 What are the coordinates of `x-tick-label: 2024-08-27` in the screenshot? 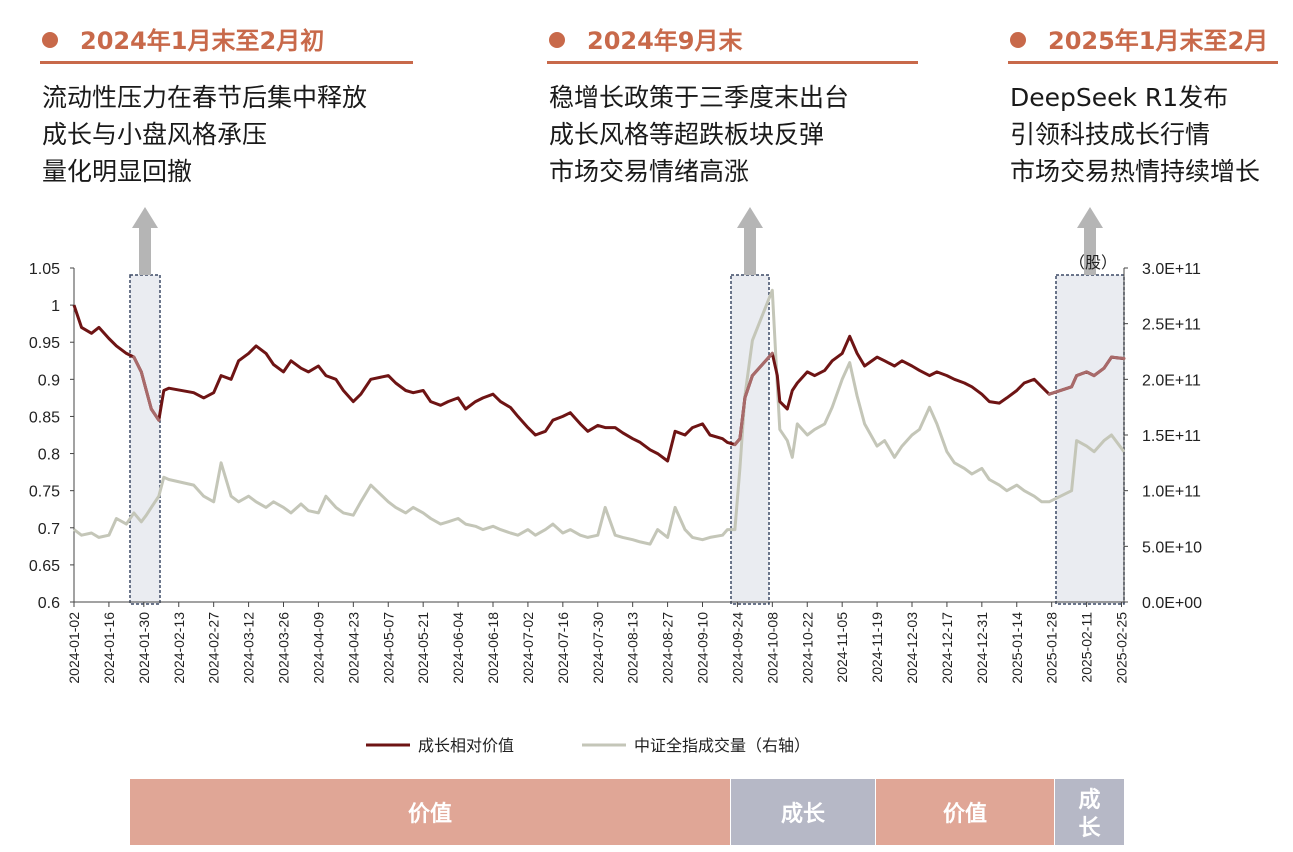 It's located at (668, 648).